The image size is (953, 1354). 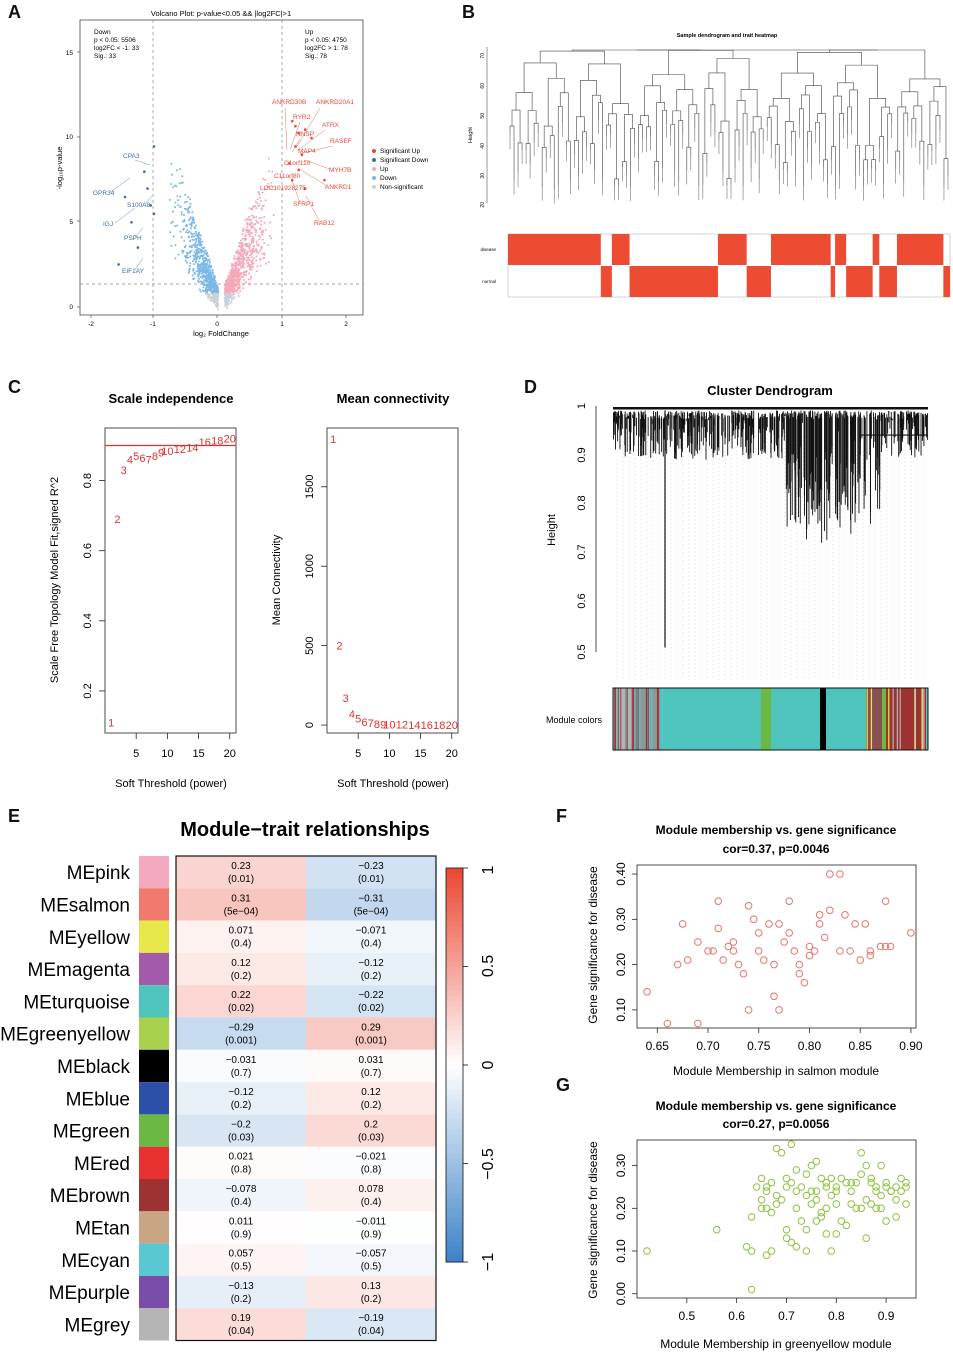 I want to click on power-label: 8, so click(x=155, y=457).